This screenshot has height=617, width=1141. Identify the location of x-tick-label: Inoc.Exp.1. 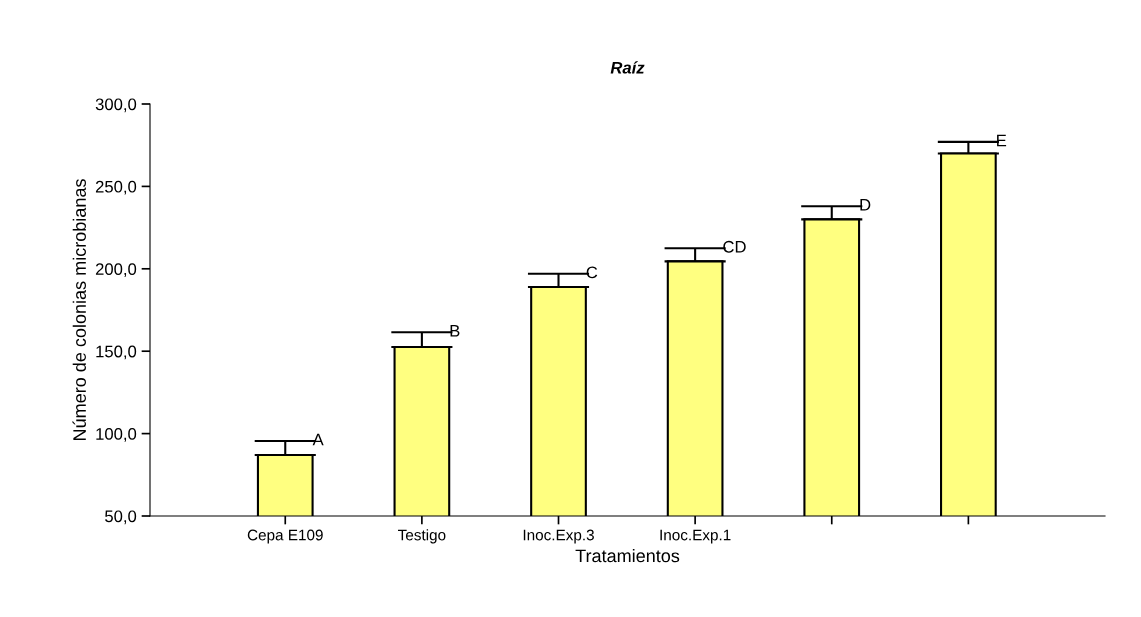
(695, 536).